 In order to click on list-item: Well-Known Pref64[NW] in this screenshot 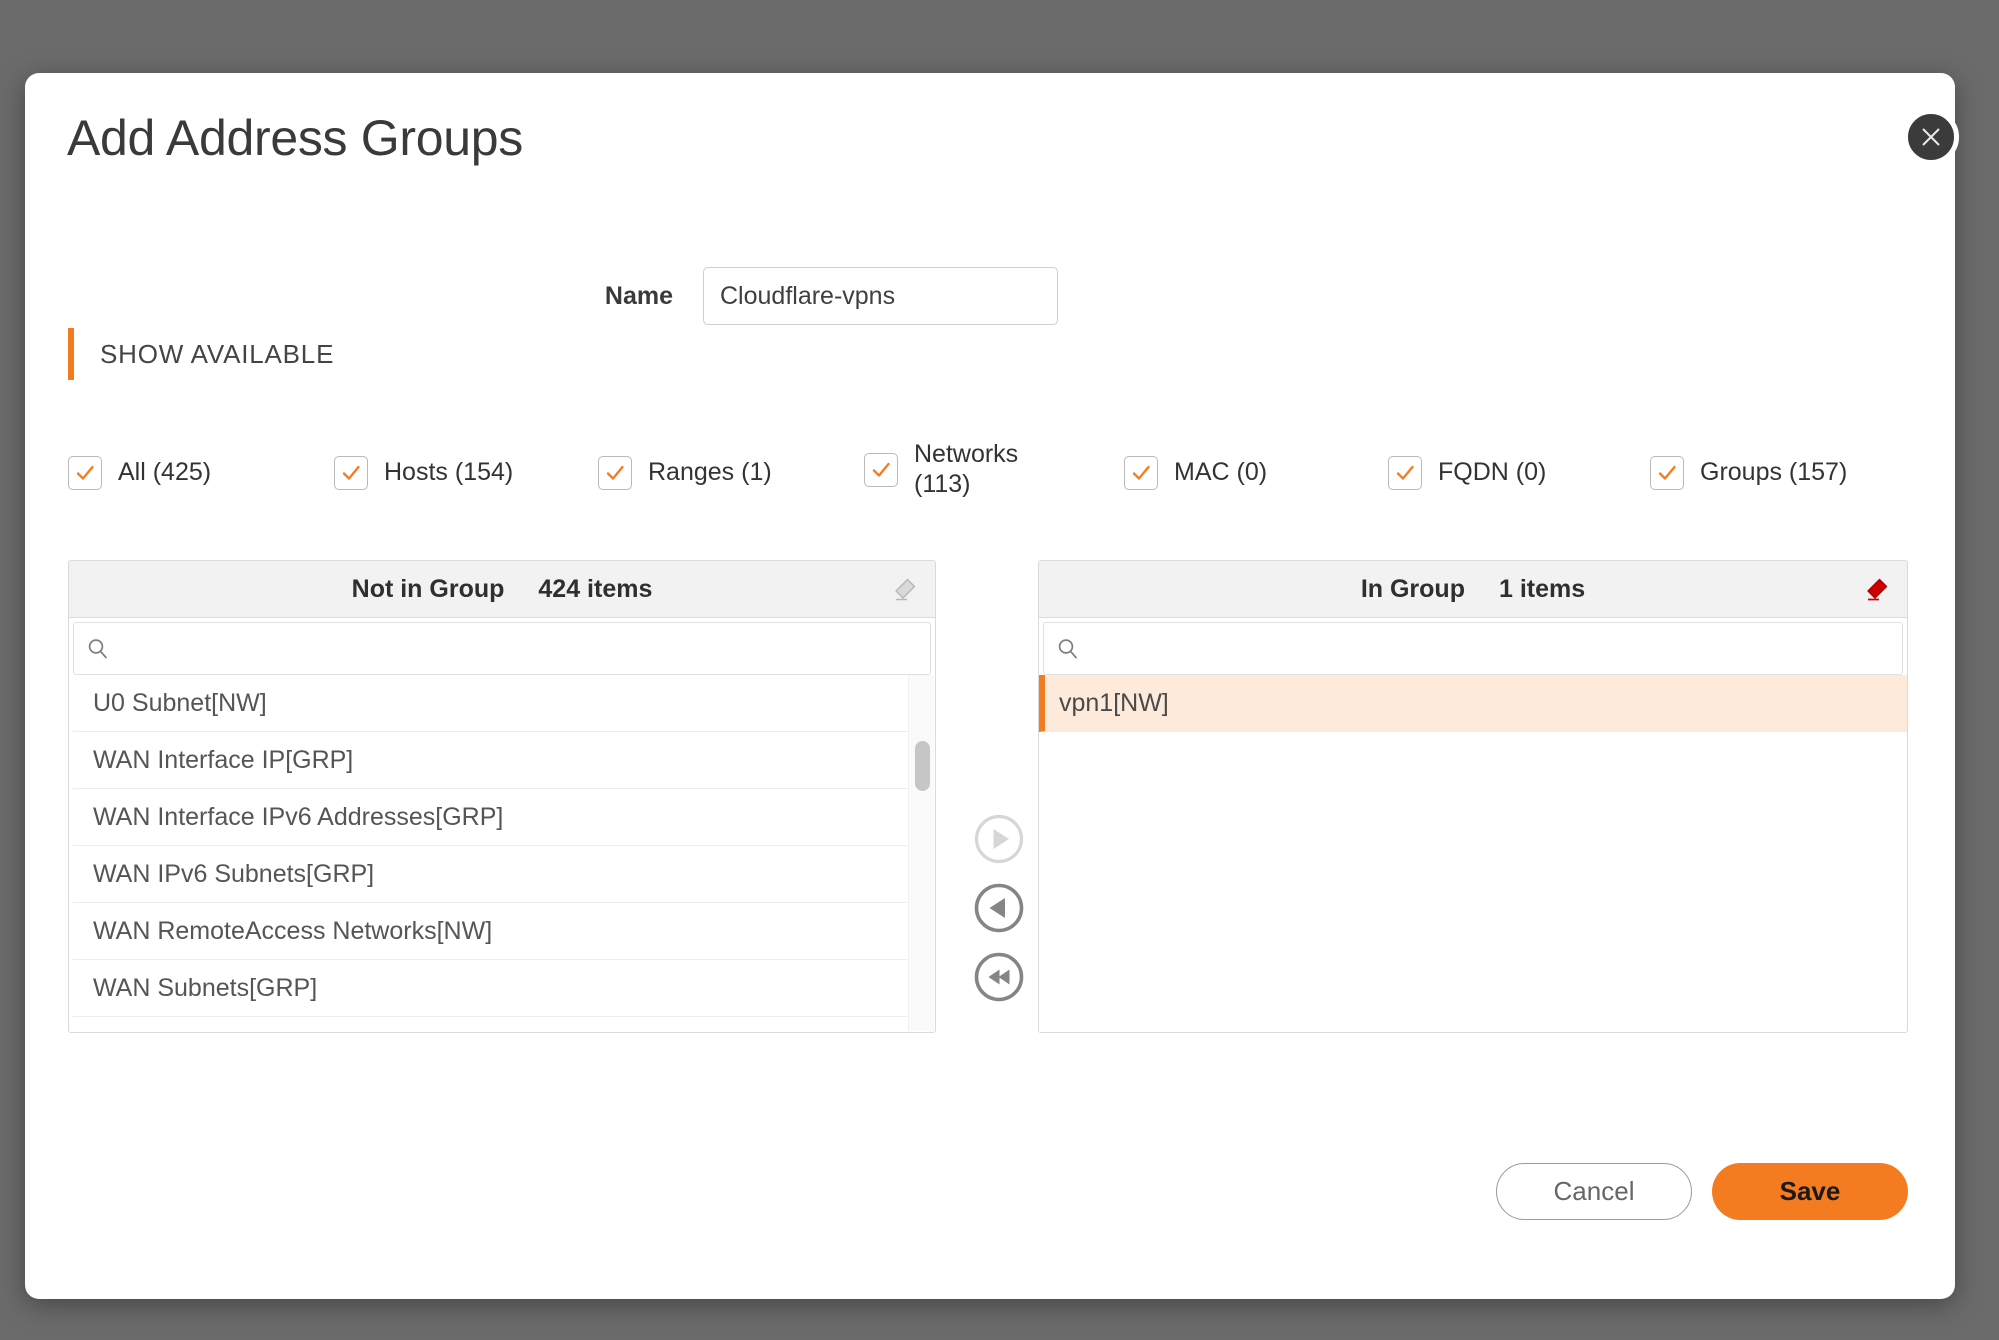, I will do `click(488, 1024)`.